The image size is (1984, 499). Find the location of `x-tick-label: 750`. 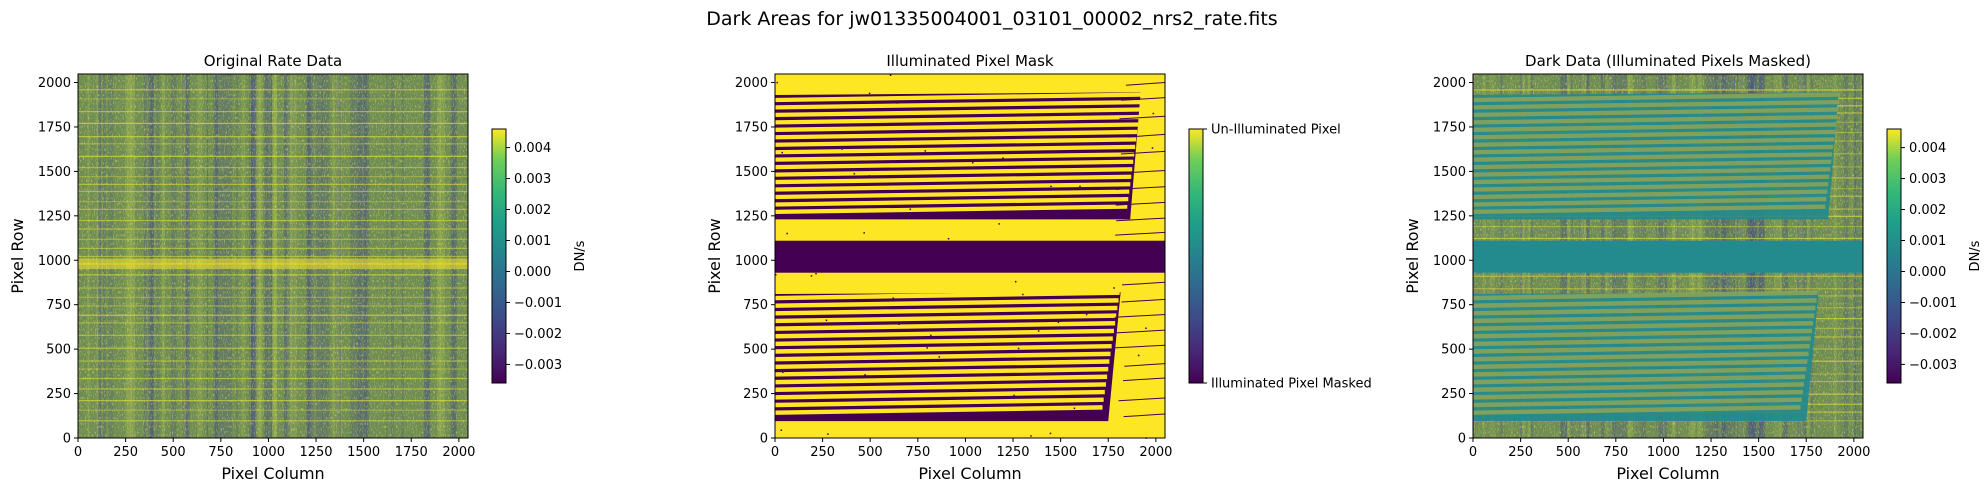

x-tick-label: 750 is located at coordinates (220, 452).